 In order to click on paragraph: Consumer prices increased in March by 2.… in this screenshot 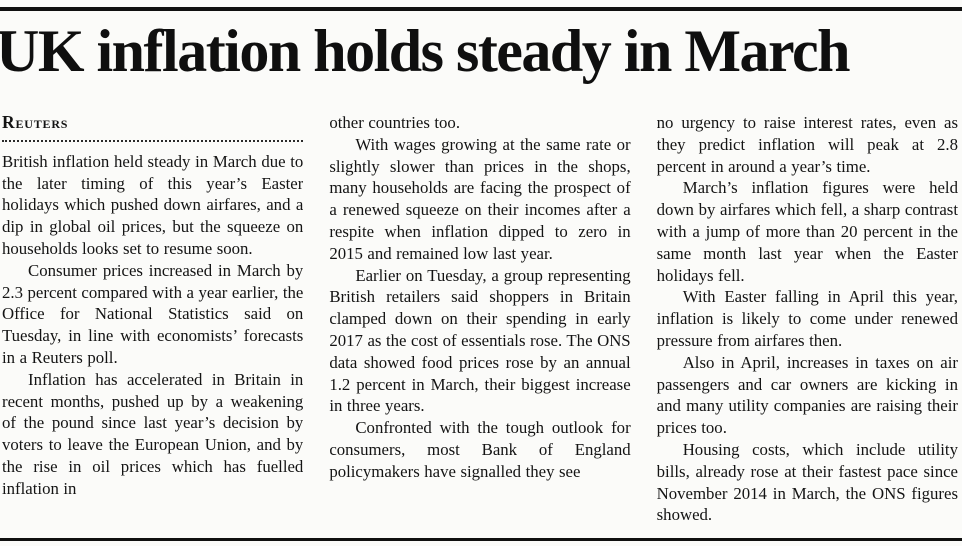, I will do `click(153, 313)`.